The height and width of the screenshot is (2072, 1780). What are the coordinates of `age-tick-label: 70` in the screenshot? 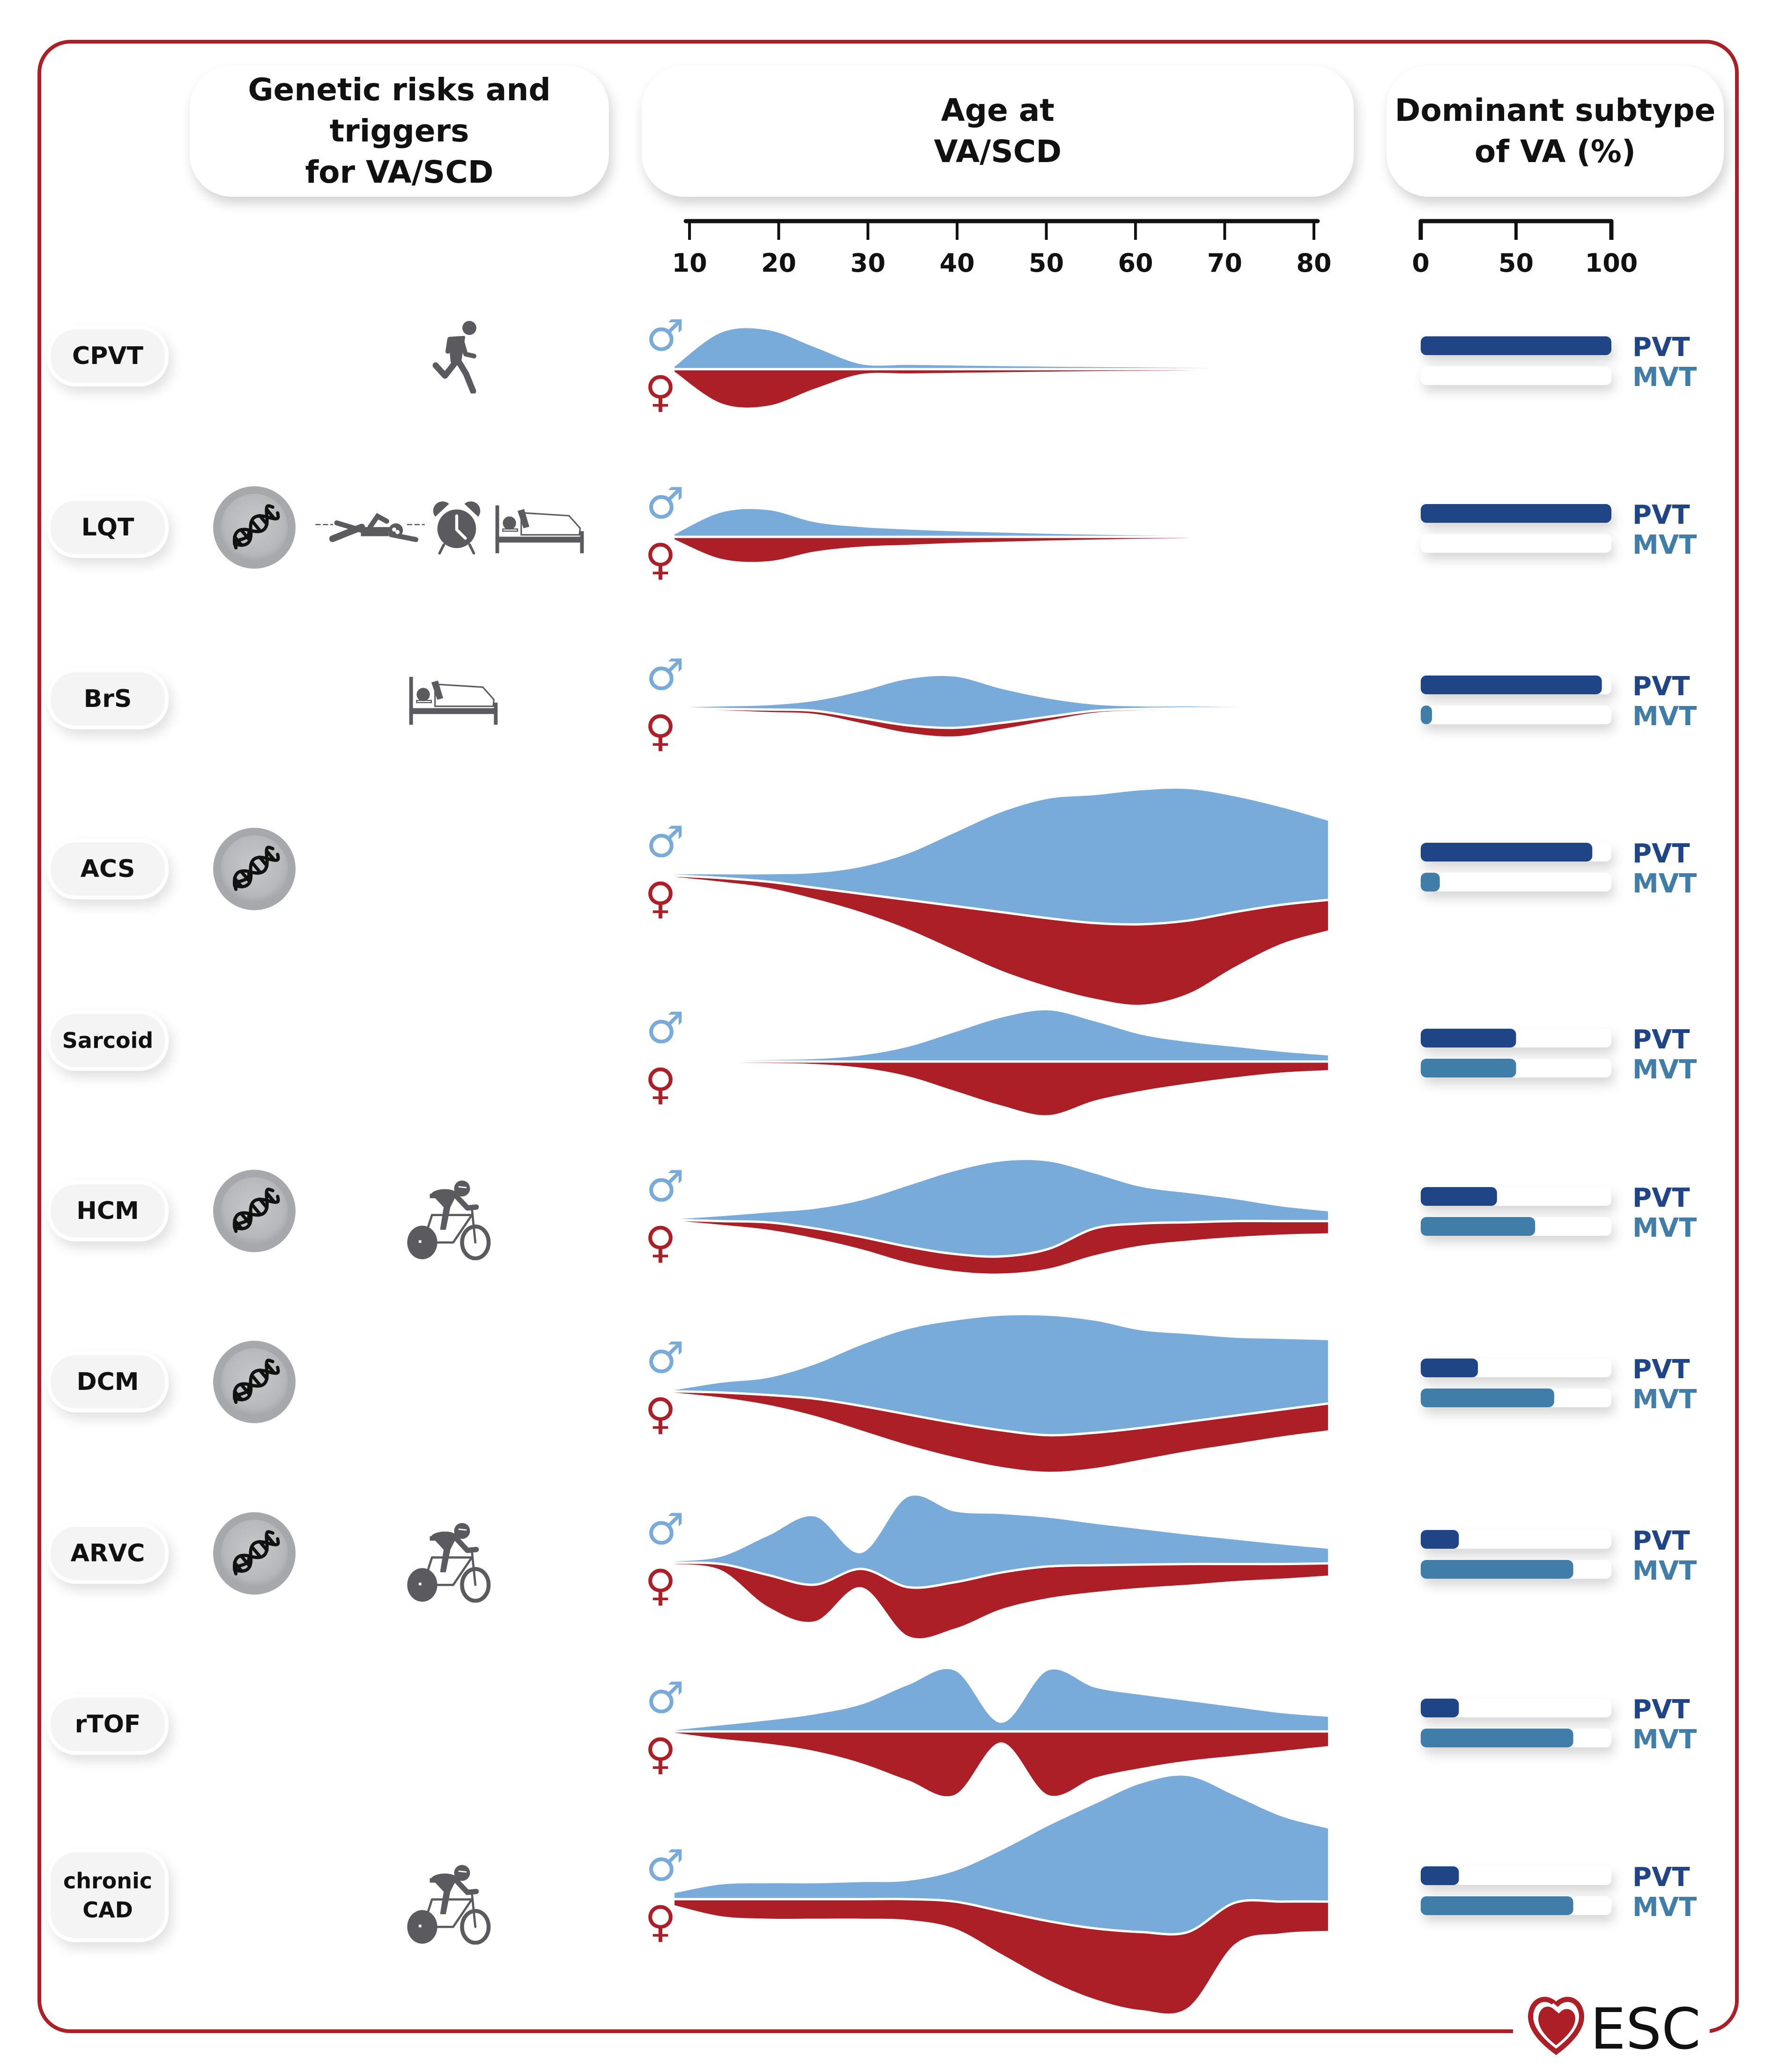 It's located at (1224, 263).